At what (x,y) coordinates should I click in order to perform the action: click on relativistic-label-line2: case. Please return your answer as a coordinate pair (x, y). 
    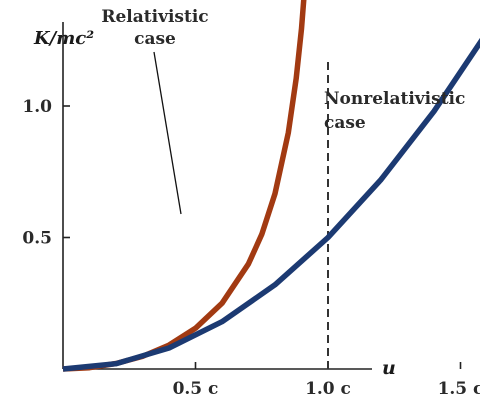
    Looking at the image, I should click on (155, 39).